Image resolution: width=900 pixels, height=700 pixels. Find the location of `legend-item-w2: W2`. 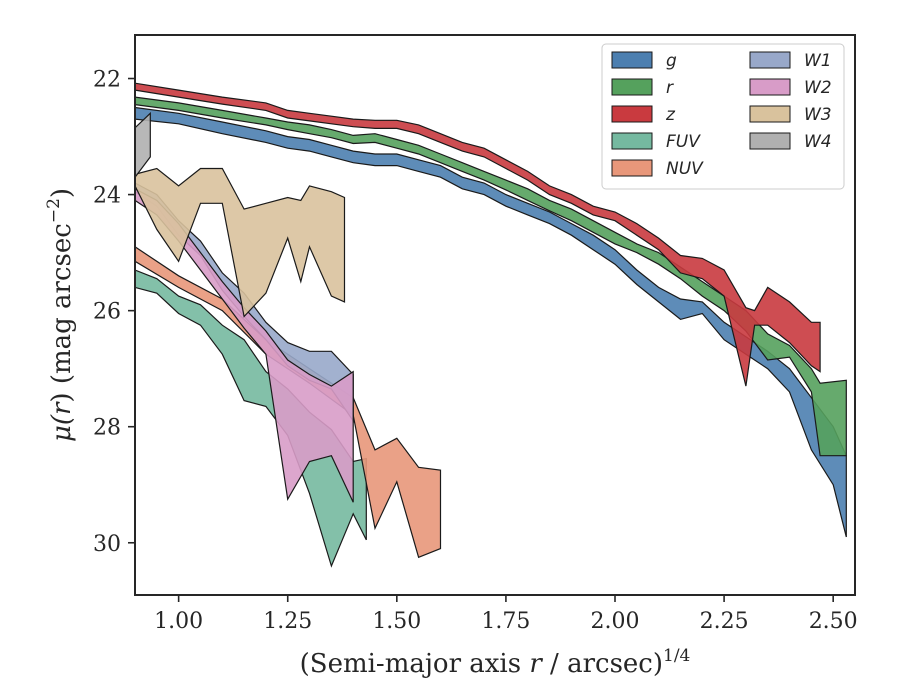

legend-item-w2: W2 is located at coordinates (790, 88).